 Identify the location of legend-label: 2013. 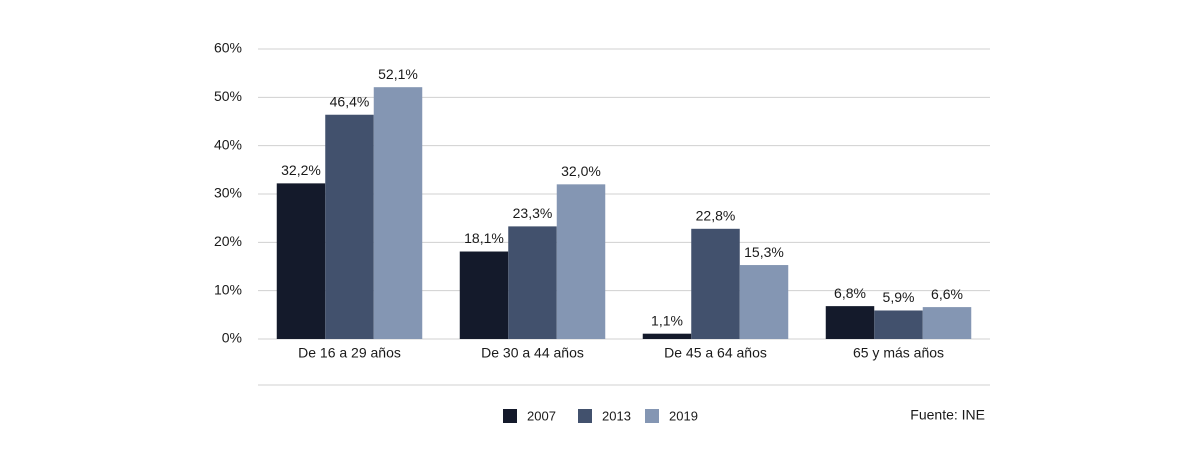
(616, 415).